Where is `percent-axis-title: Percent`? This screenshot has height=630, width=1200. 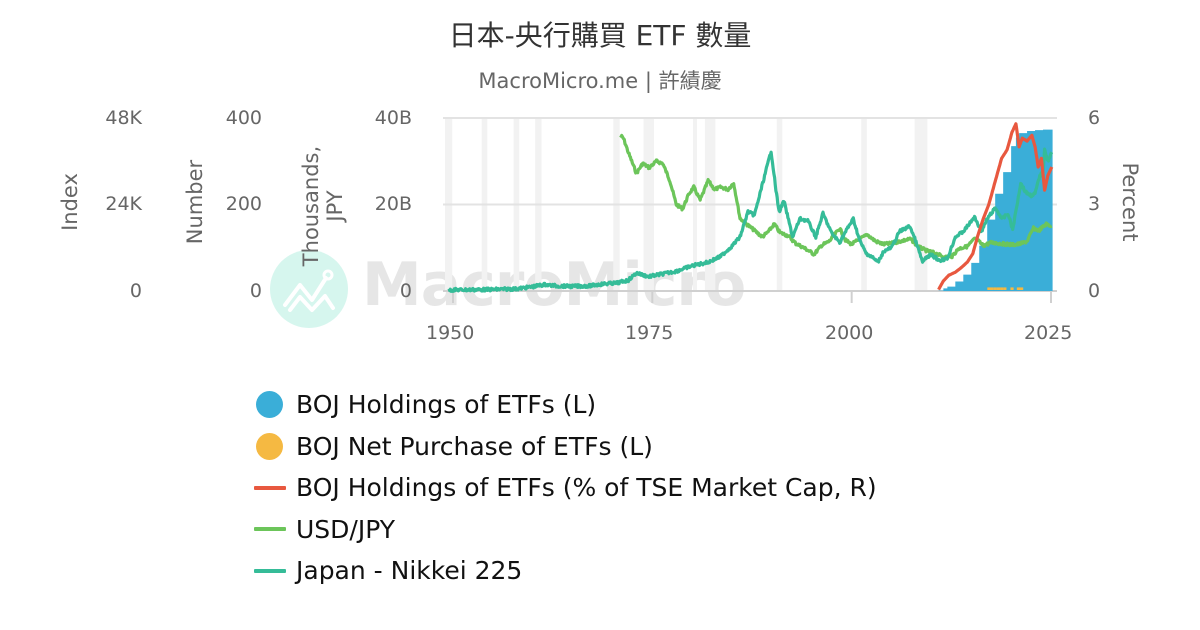 percent-axis-title: Percent is located at coordinates (1130, 202).